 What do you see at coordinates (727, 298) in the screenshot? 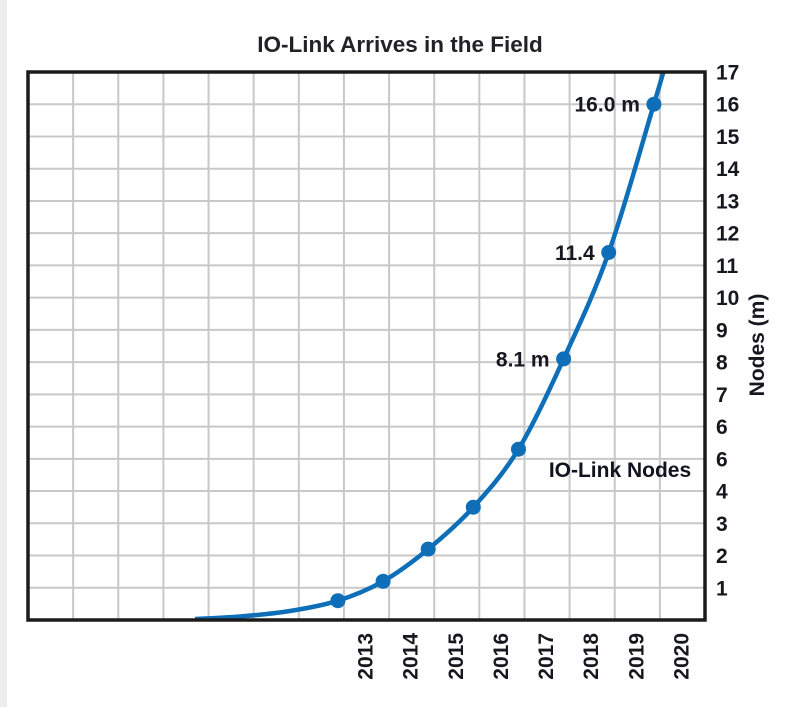
I see `y-tick-label: 10` at bounding box center [727, 298].